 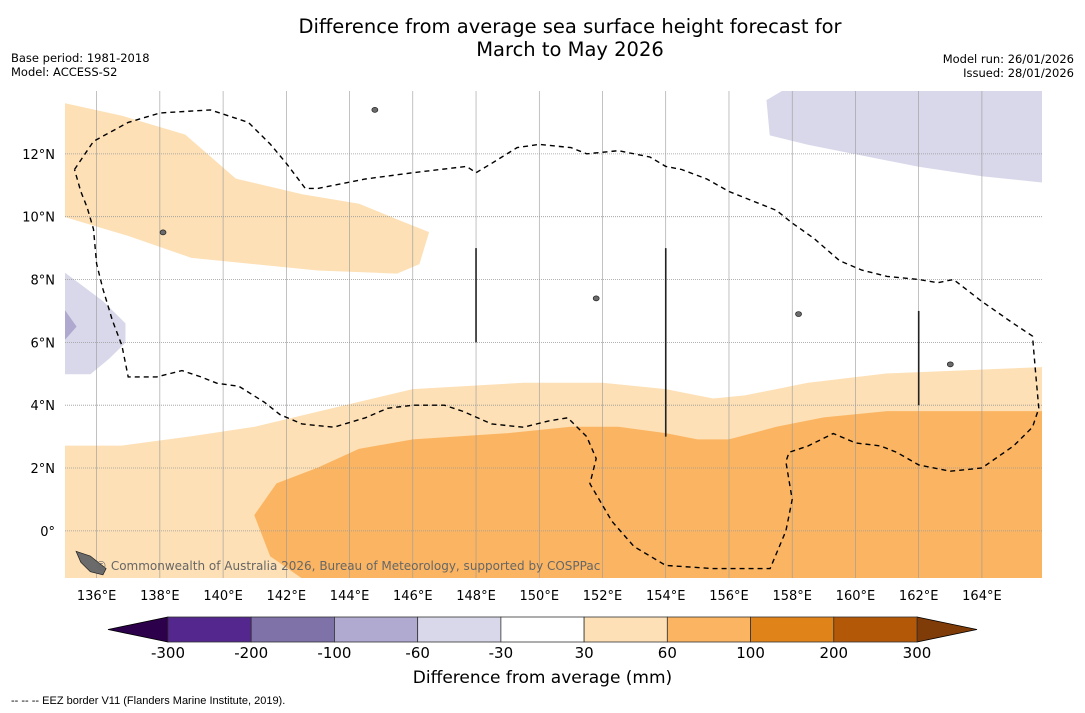 I want to click on colorbar-under-extend, so click(x=138, y=629).